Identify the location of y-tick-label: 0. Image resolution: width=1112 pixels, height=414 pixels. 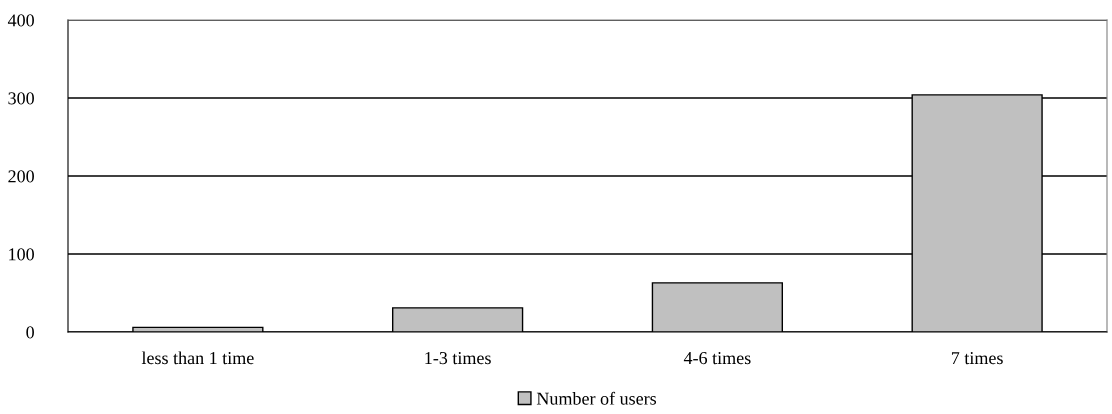
(30, 332).